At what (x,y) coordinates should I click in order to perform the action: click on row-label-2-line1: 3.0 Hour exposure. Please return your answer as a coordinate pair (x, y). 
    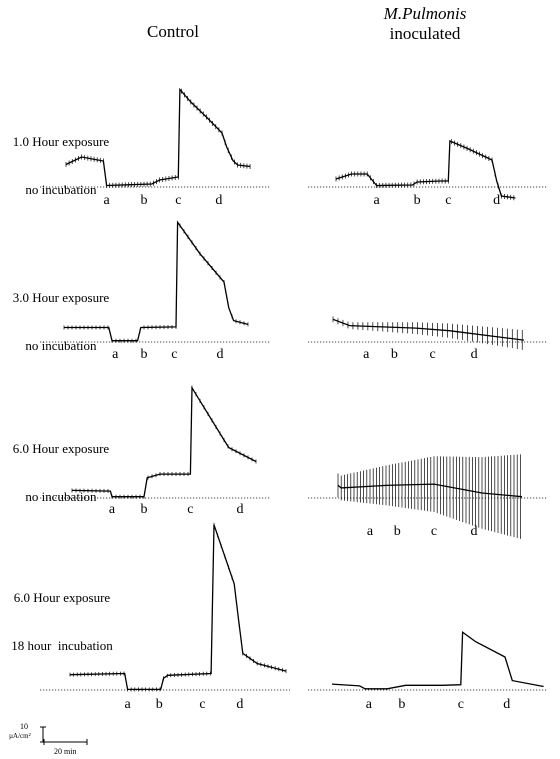
    Looking at the image, I should click on (61, 297).